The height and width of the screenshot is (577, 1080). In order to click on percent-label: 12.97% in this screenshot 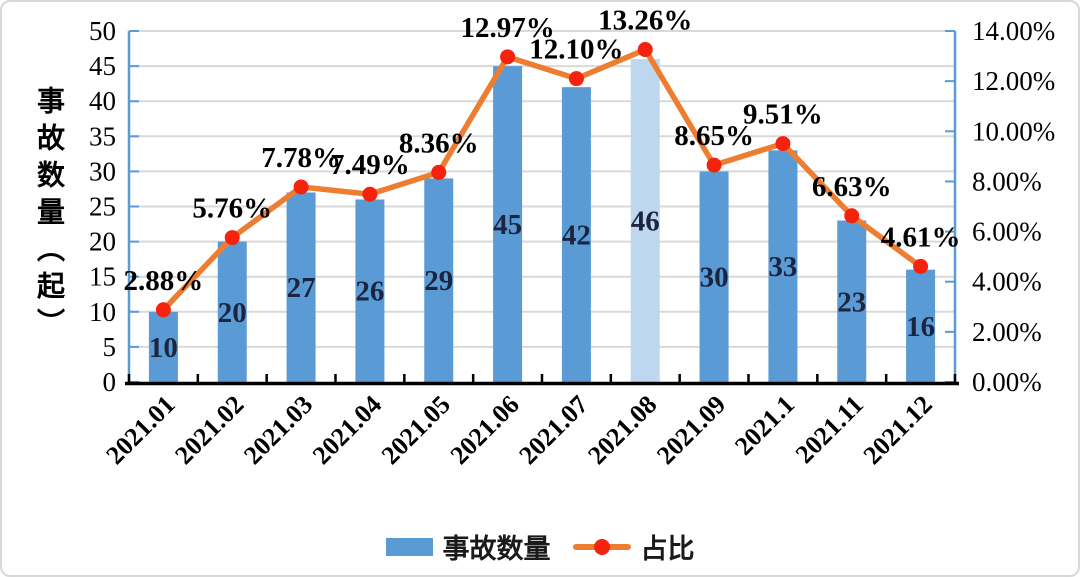, I will do `click(507, 28)`.